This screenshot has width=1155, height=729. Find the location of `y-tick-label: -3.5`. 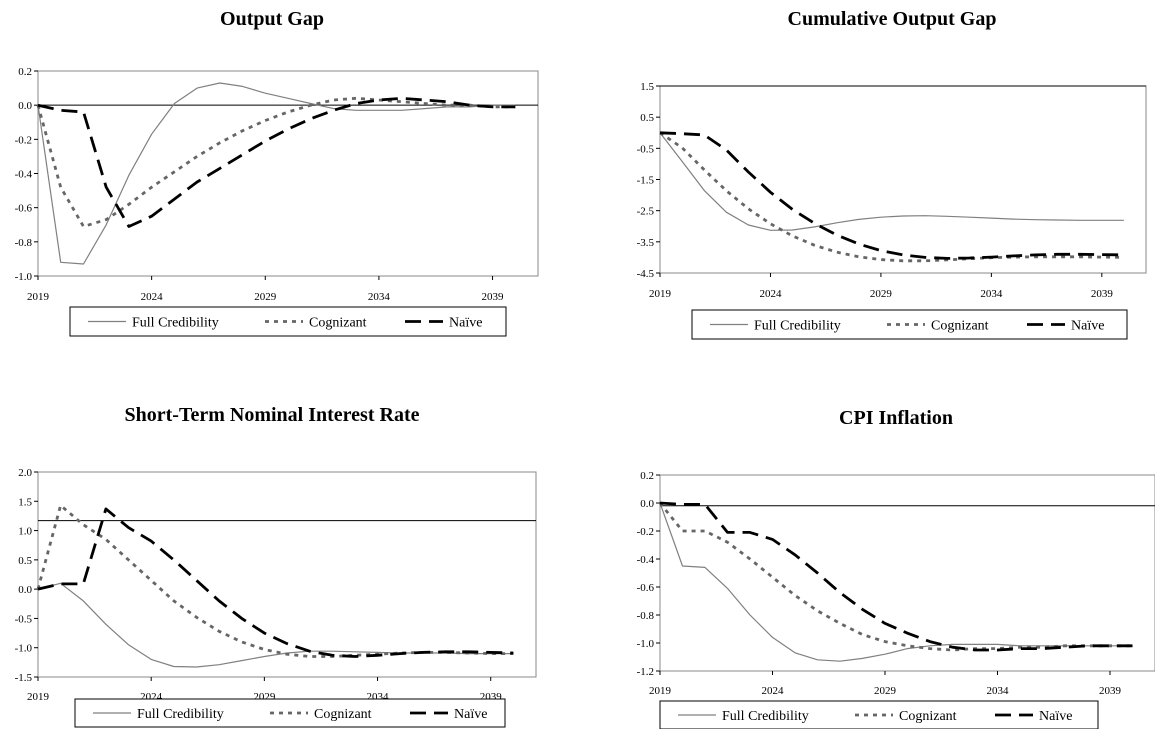

y-tick-label: -3.5 is located at coordinates (646, 243).